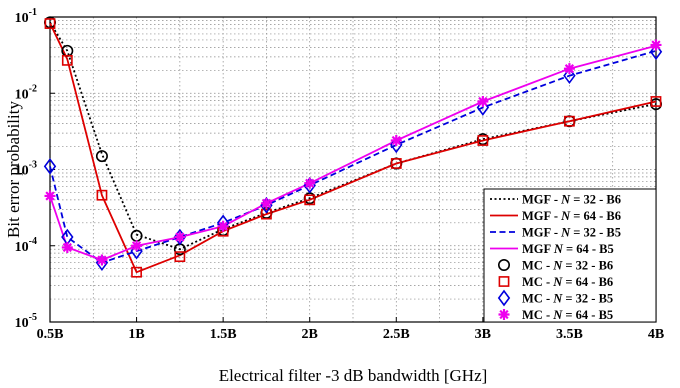 This screenshot has height=388, width=680. What do you see at coordinates (353, 375) in the screenshot?
I see `x-axis-label: Electrical filter -3 dB bandwidth [GHz]` at bounding box center [353, 375].